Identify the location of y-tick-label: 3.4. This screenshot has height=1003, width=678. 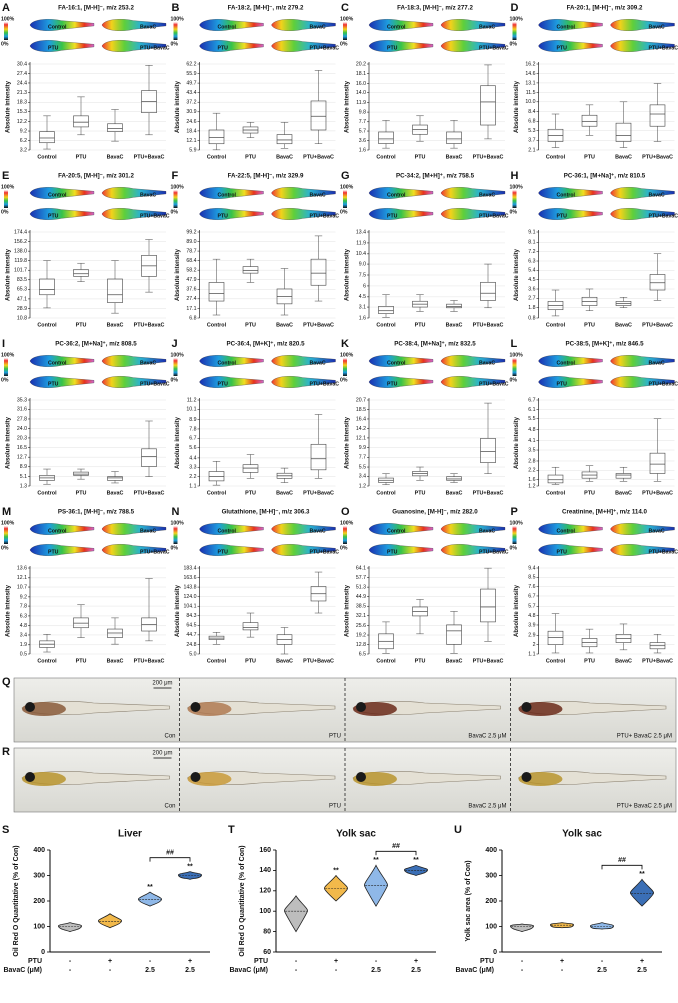
(23, 635).